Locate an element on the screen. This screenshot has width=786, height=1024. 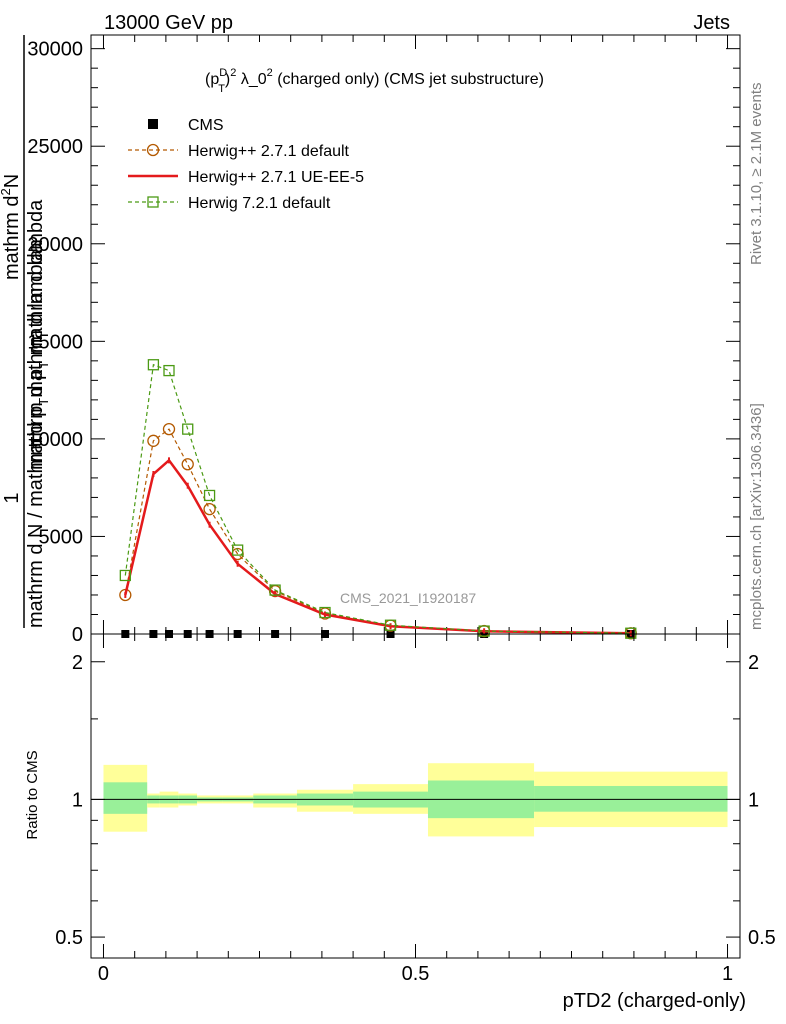
watermark: CMS_2021_I1920187 is located at coordinates (408, 598).